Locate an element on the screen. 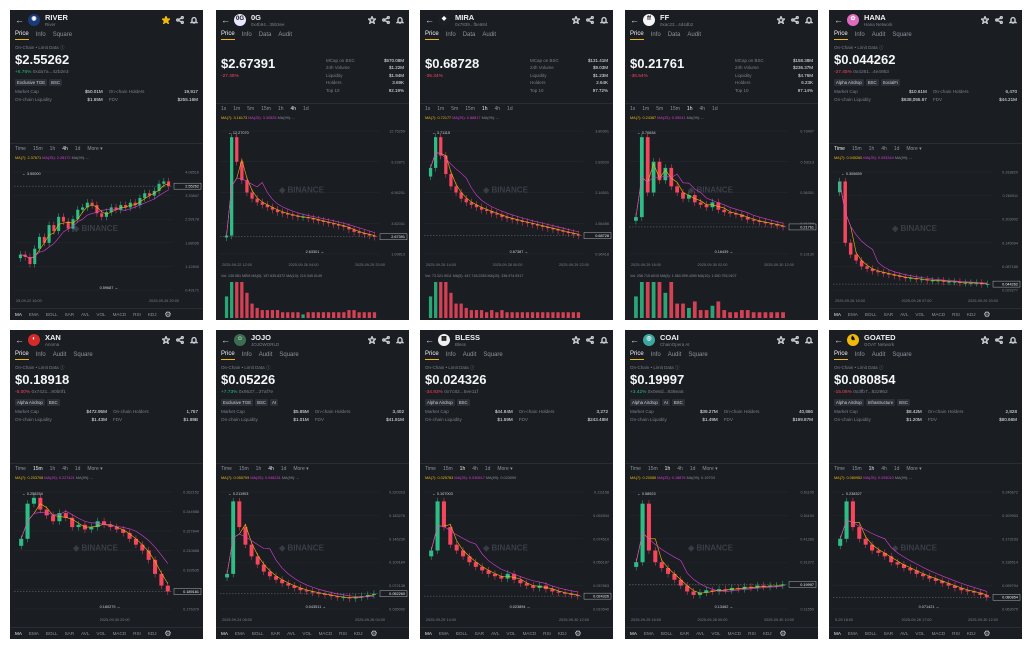 This screenshot has width=1032, height=647. tag-chip: Alpha Airdrop is located at coordinates (30, 402).